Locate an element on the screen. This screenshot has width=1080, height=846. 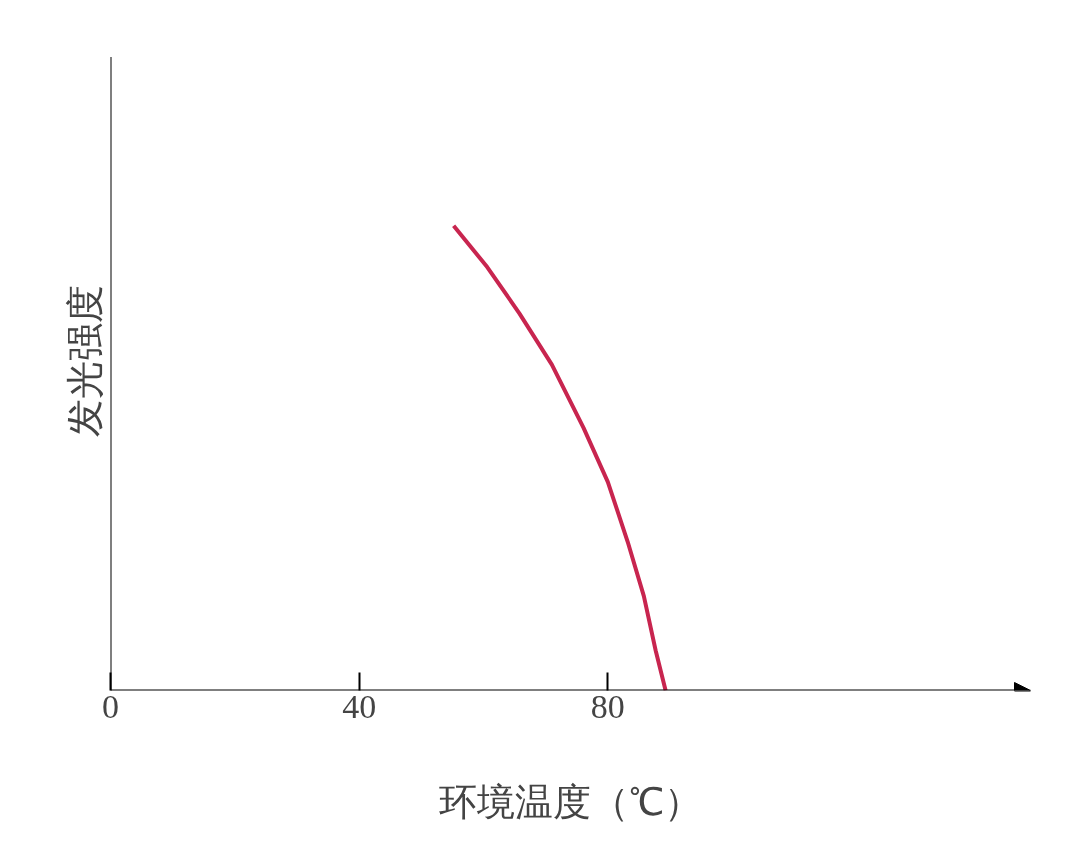
y-axis-title: 发光强度 is located at coordinates (84, 360).